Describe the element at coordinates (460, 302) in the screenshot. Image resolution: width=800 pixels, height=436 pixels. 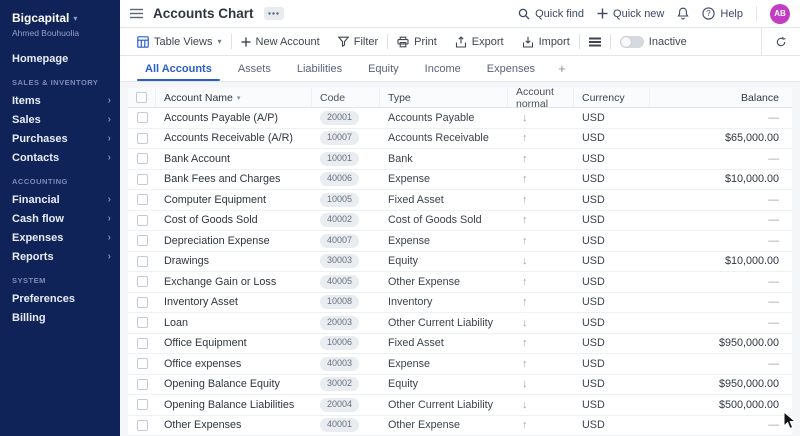
I see `table-row: Inventory Asset 10008 Inventory ↑ USD —` at that location.